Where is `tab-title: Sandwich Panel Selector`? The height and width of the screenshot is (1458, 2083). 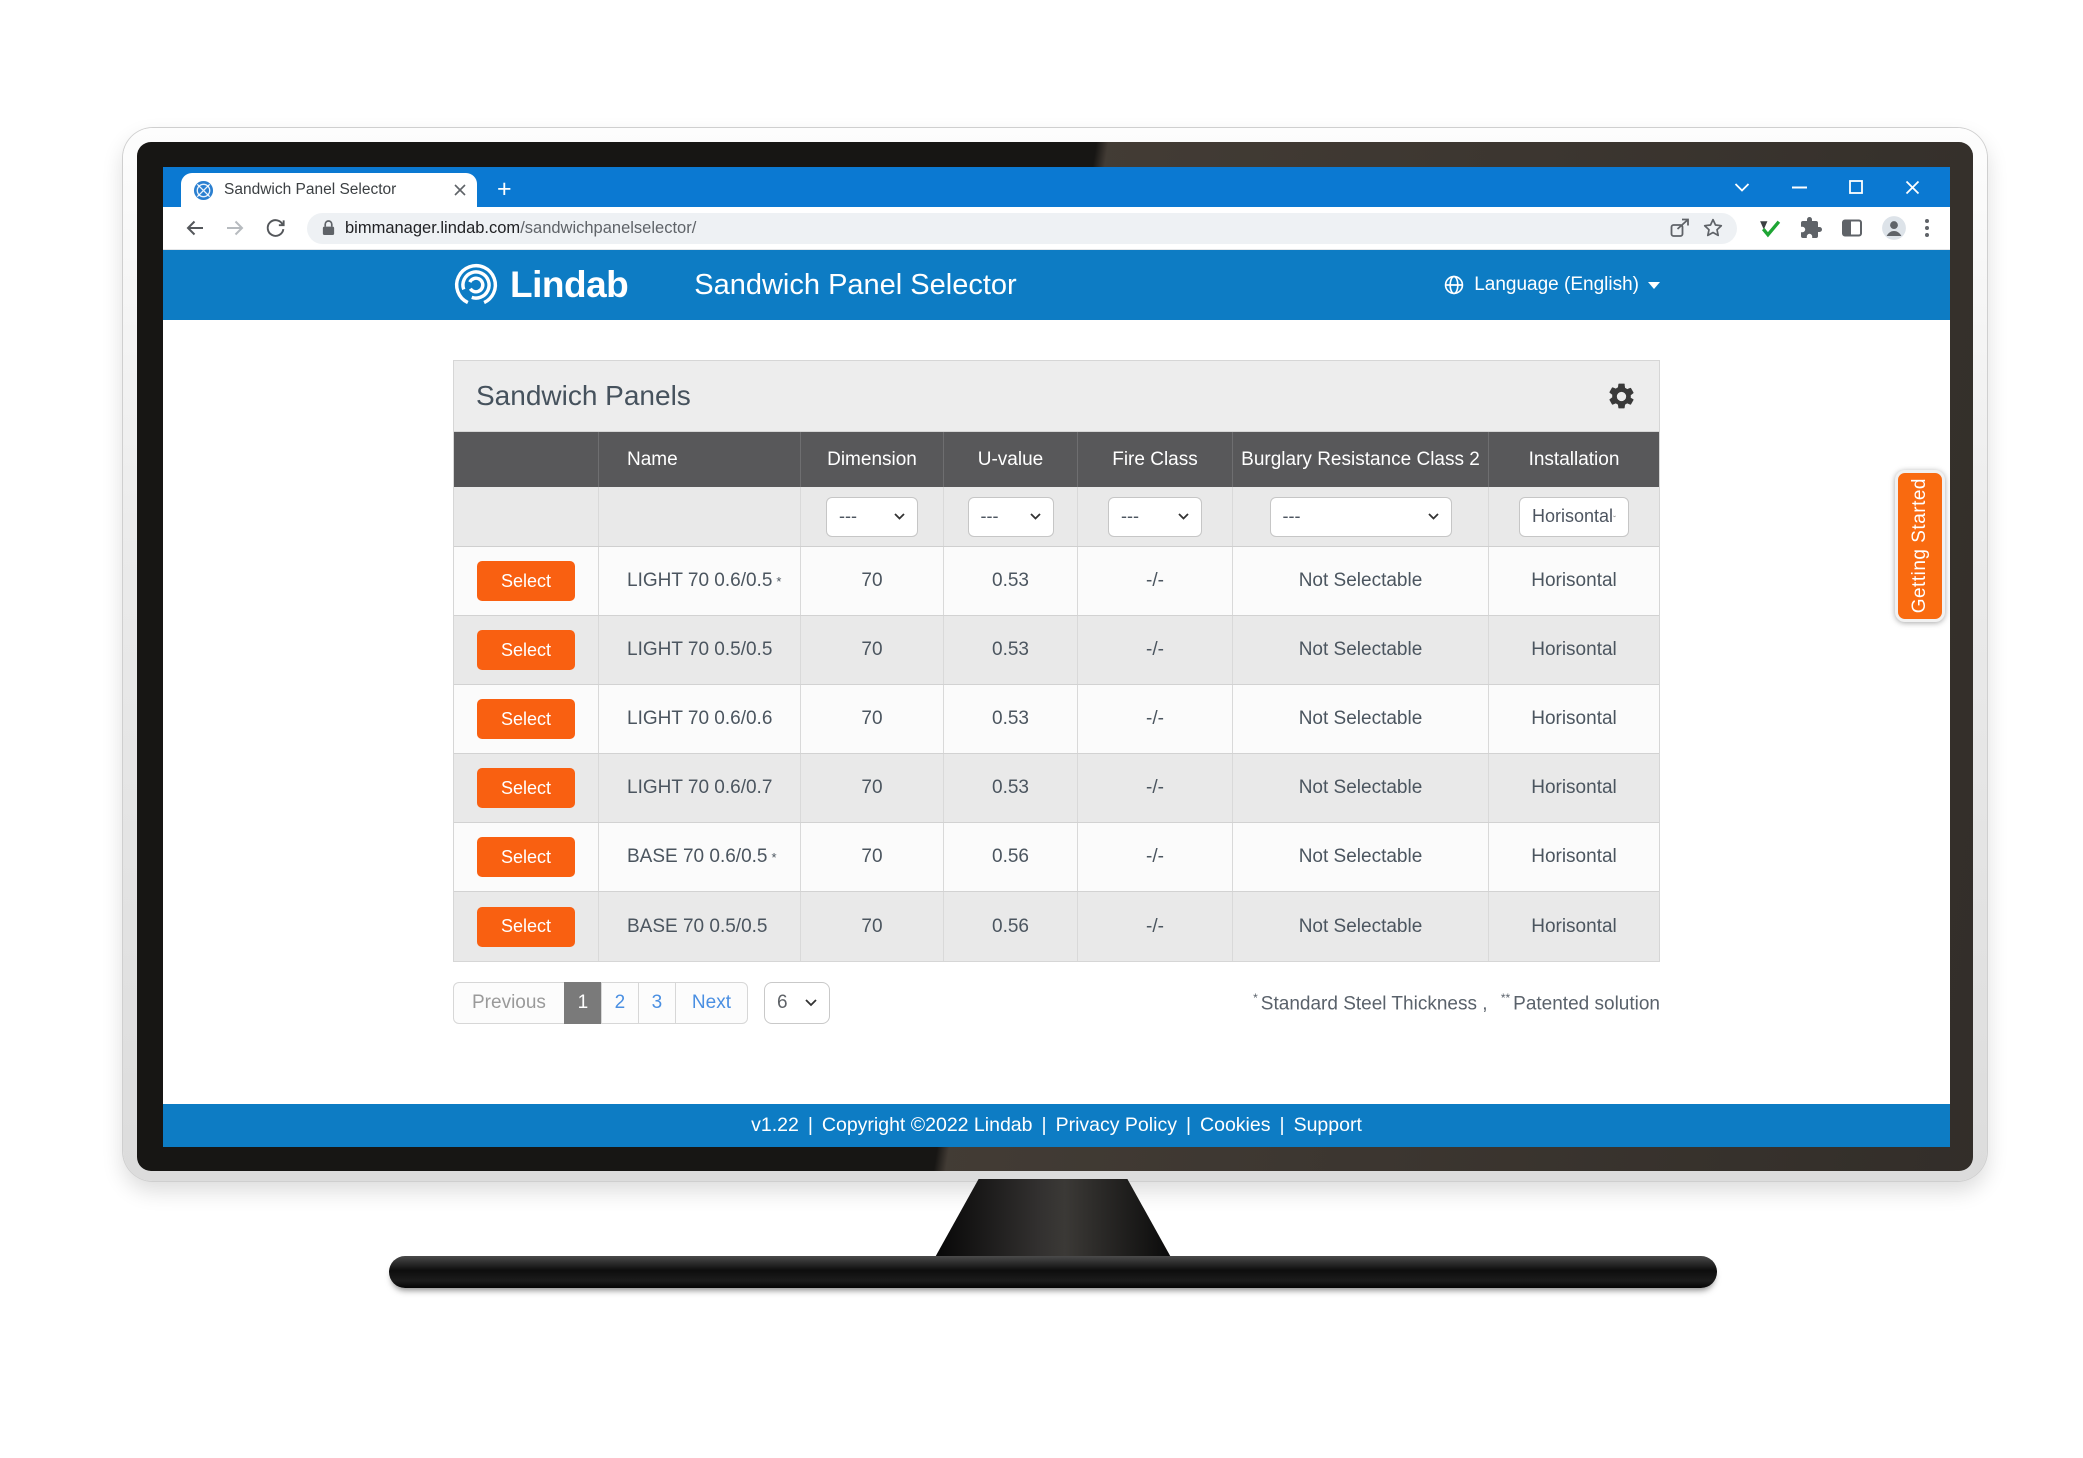 tab-title: Sandwich Panel Selector is located at coordinates (310, 189).